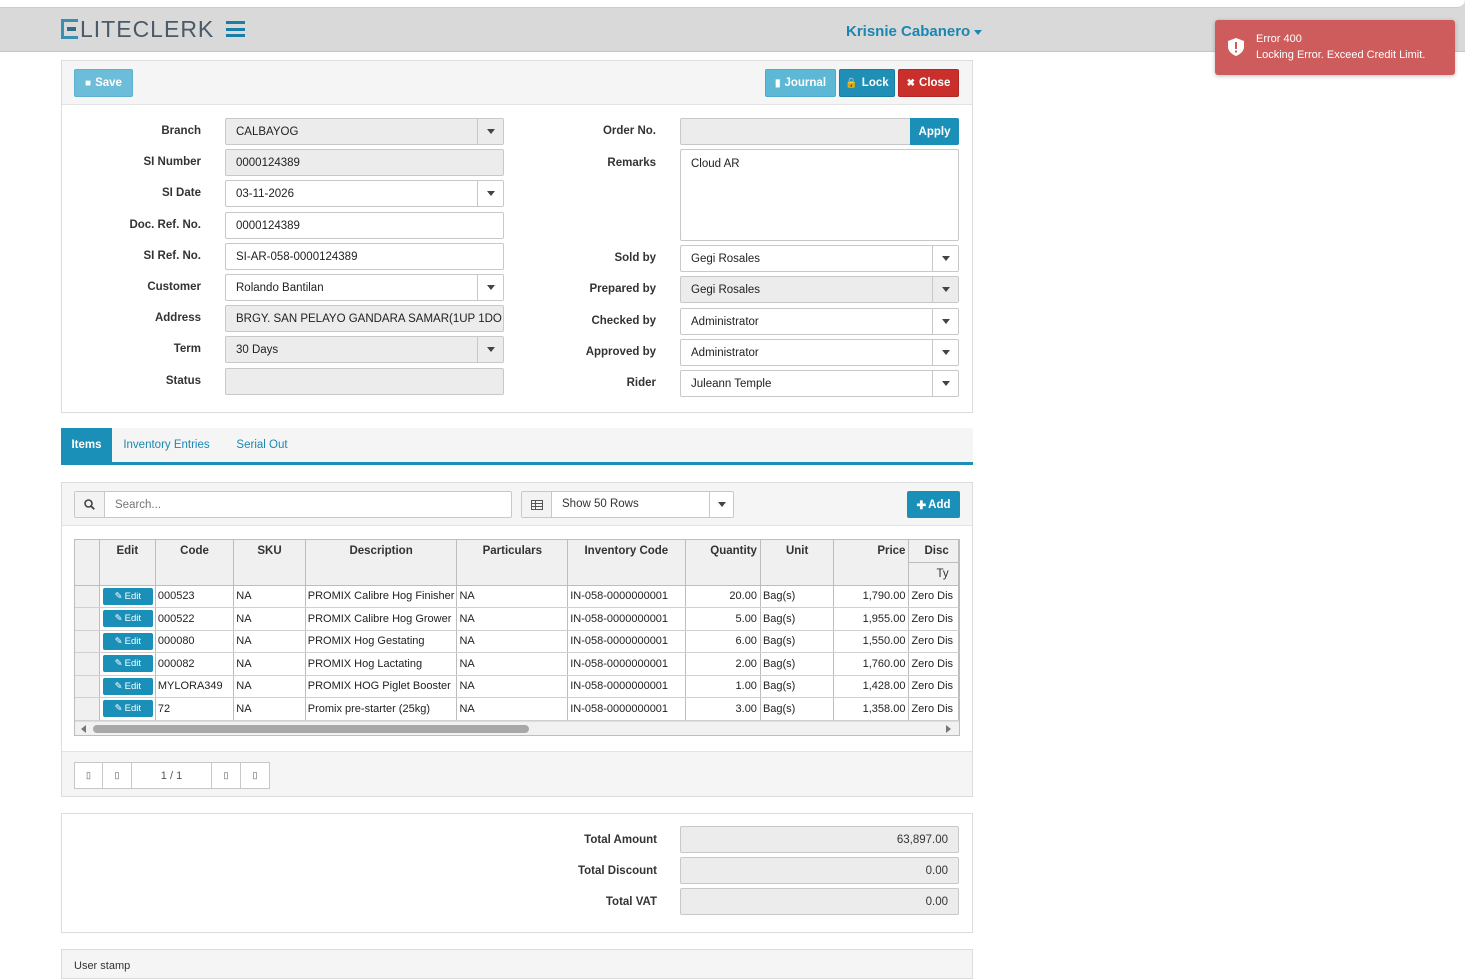 This screenshot has height=979, width=1465. I want to click on rider-select: Juleann Temple, so click(819, 383).